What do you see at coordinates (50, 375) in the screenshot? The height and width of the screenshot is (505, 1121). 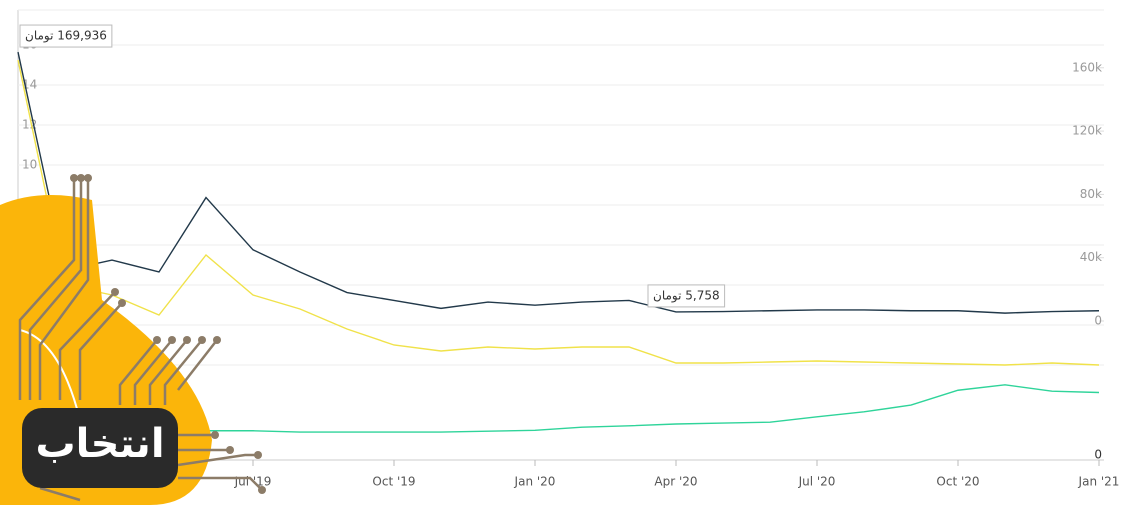 I see `logo-curve` at bounding box center [50, 375].